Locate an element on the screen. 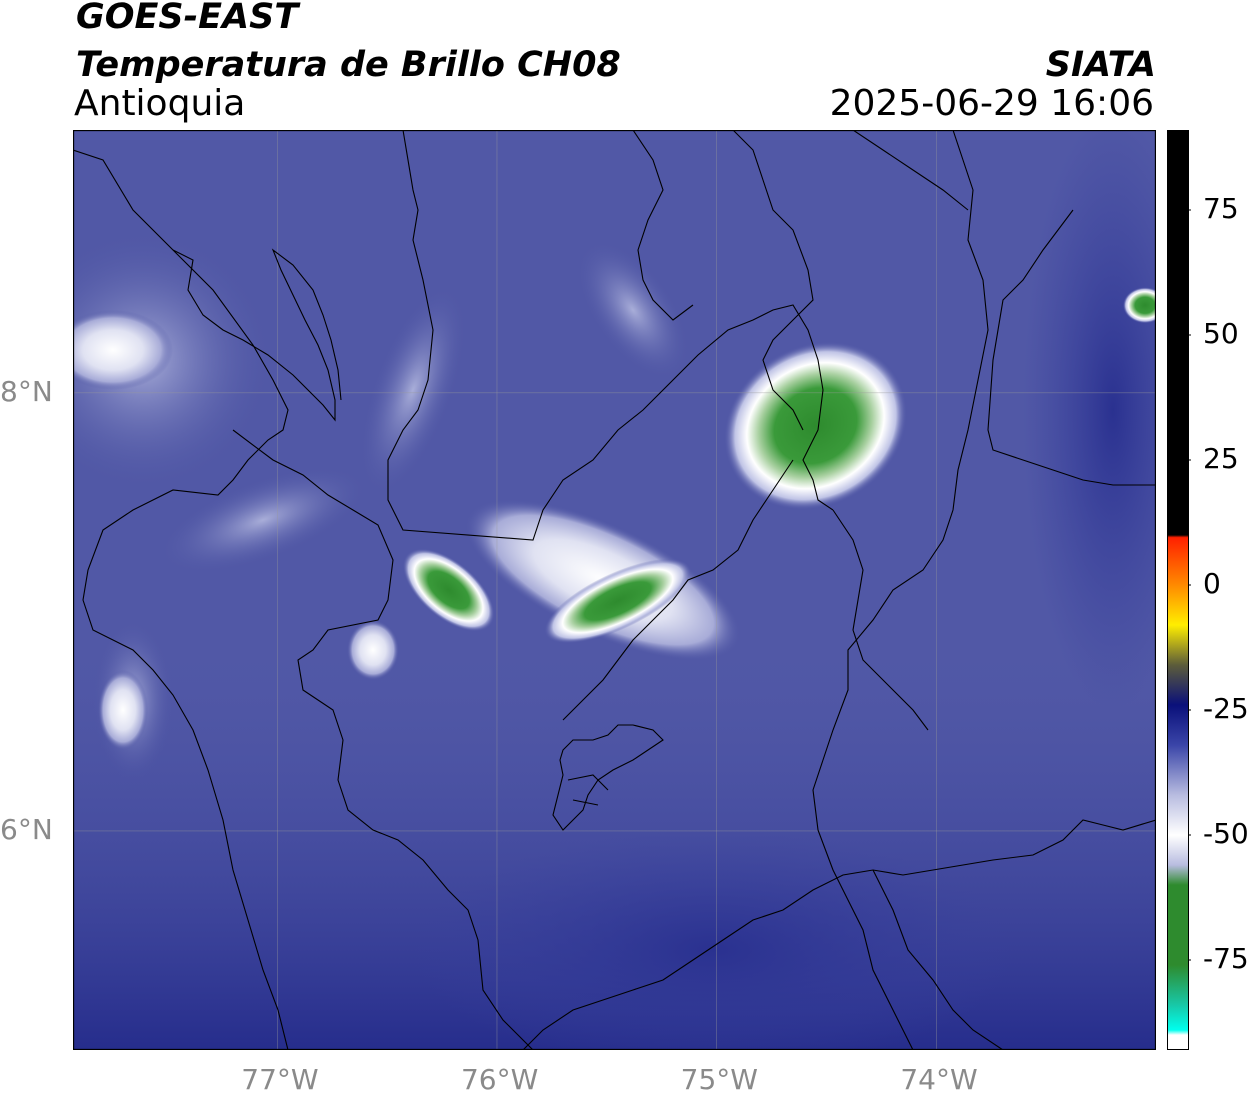 The height and width of the screenshot is (1099, 1252). cloud-patch-northwest is located at coordinates (173, 360).